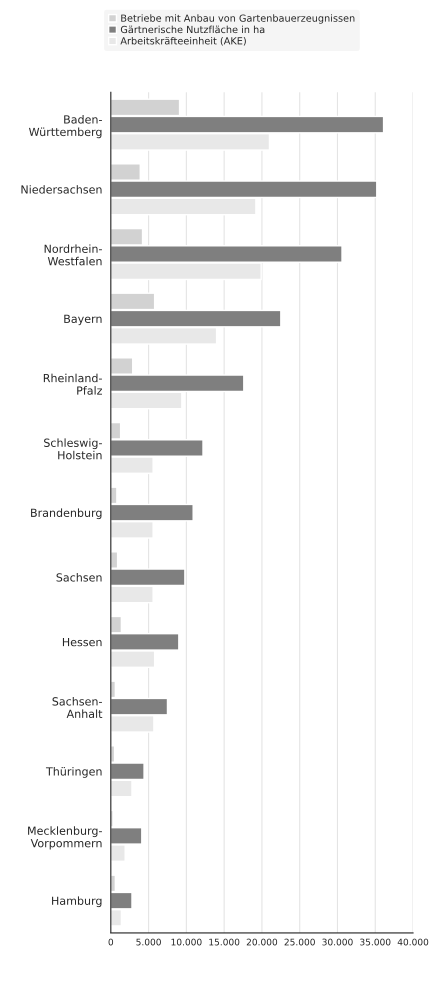  I want to click on x-tick-label: 35.000, so click(375, 942).